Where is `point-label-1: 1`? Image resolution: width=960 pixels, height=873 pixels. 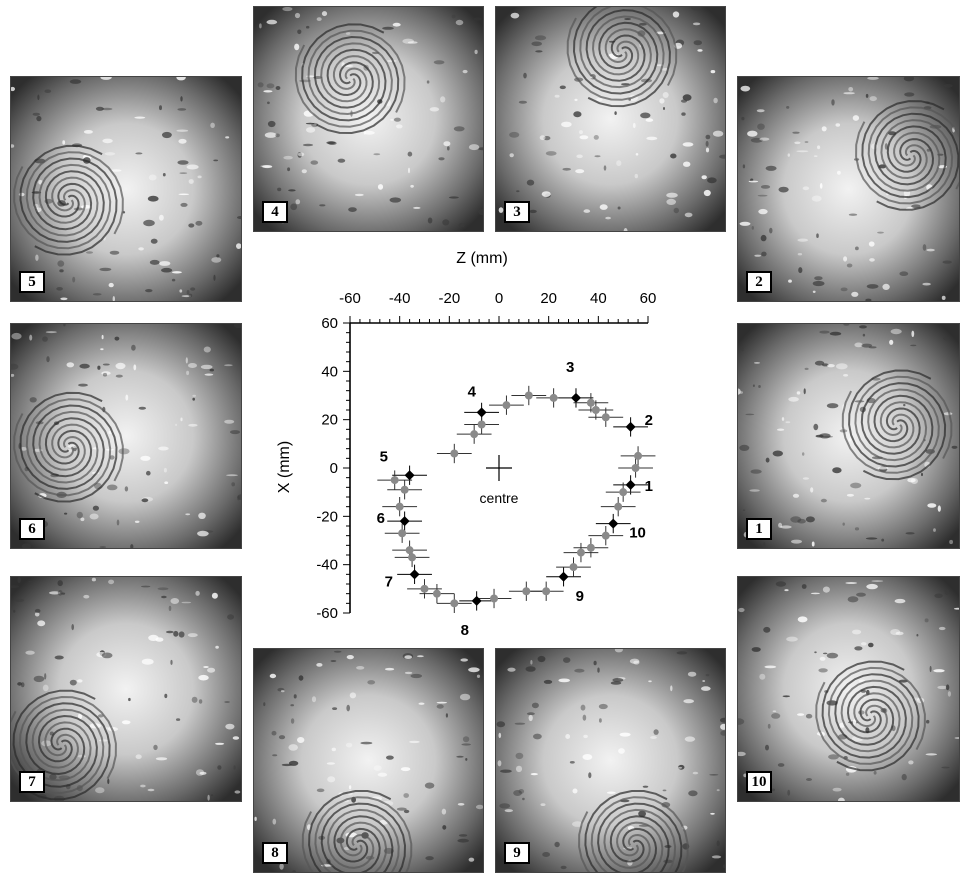
point-label-1: 1 is located at coordinates (649, 486).